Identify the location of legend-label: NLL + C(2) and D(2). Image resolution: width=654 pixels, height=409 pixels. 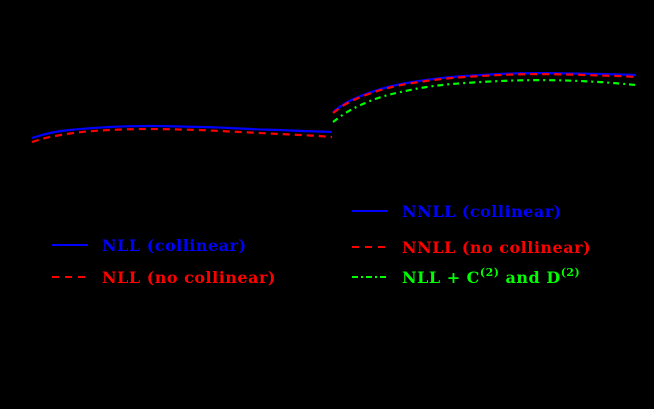
(491, 276).